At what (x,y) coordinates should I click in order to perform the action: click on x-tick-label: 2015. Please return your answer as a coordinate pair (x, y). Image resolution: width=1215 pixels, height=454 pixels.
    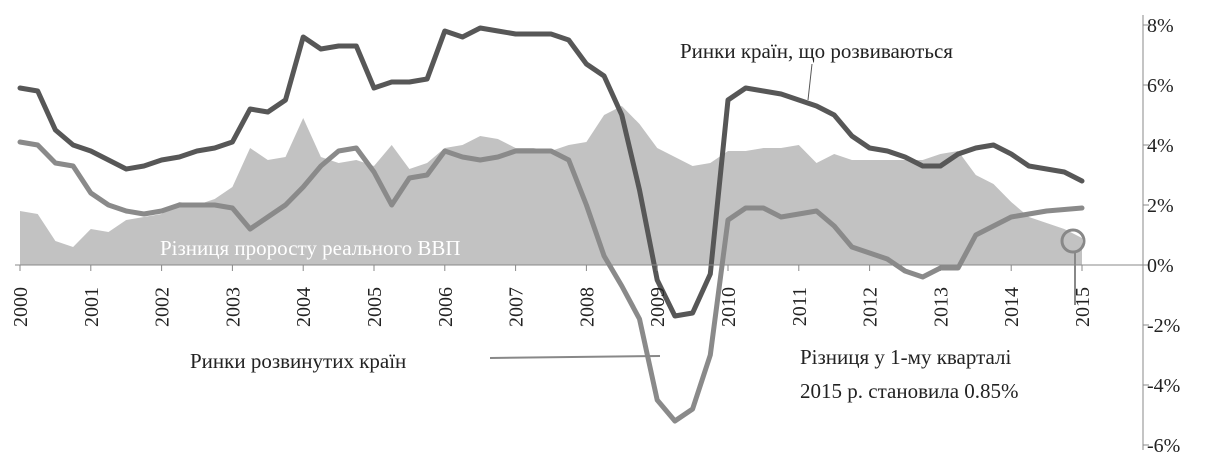
    Looking at the image, I should click on (1083, 307).